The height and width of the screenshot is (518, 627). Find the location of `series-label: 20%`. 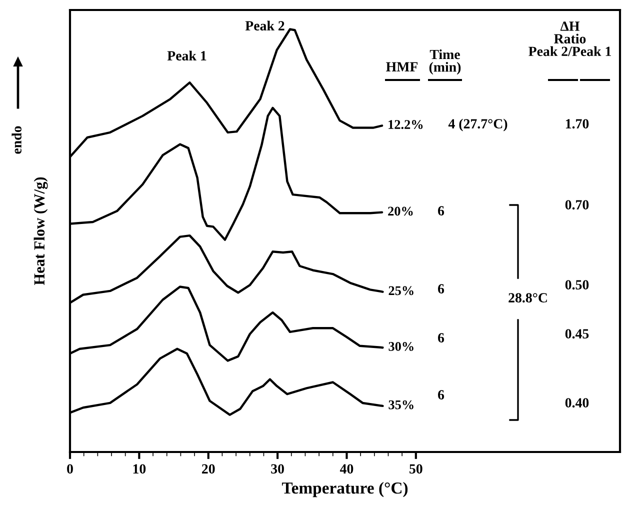

series-label: 20% is located at coordinates (400, 211).